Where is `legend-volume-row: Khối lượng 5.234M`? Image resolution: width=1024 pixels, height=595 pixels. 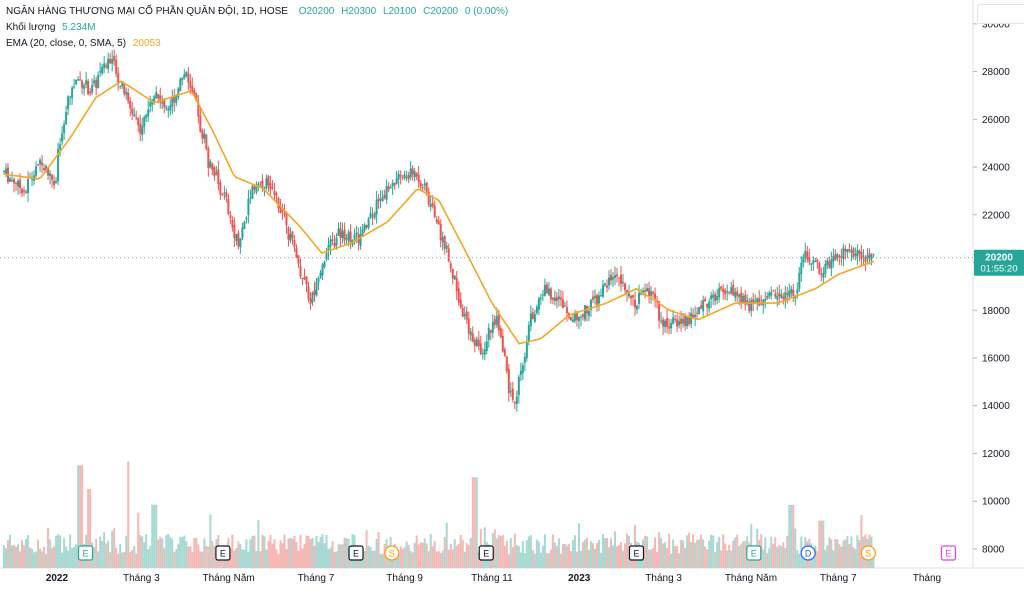 legend-volume-row: Khối lượng 5.234M is located at coordinates (257, 28).